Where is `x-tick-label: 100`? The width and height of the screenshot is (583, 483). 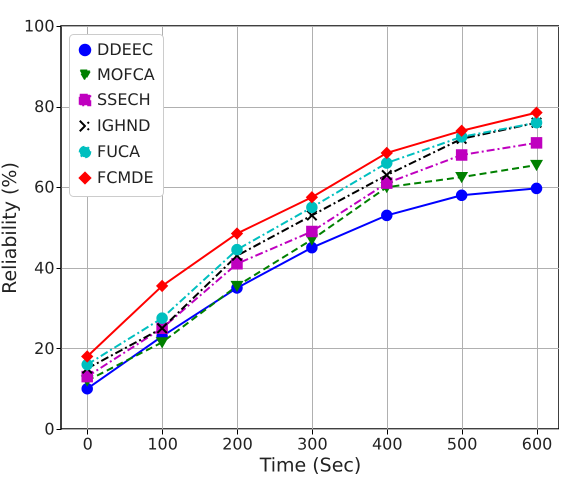
x-tick-label: 100 is located at coordinates (162, 444).